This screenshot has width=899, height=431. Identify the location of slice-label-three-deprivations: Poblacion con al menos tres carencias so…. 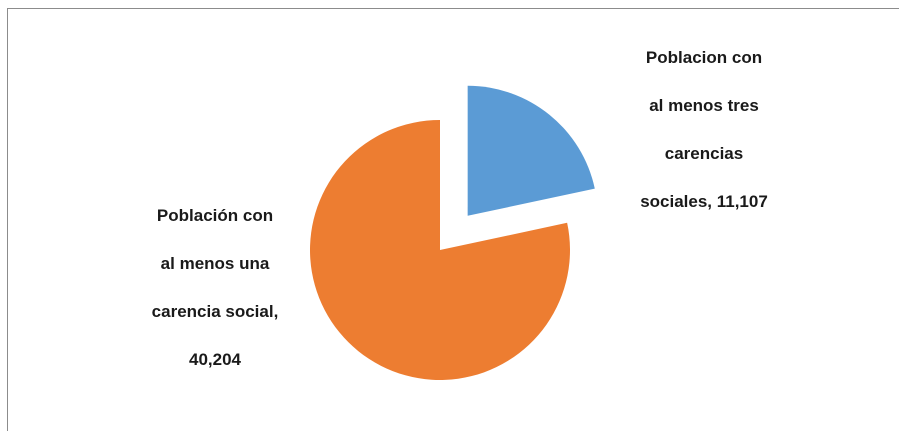
(704, 130).